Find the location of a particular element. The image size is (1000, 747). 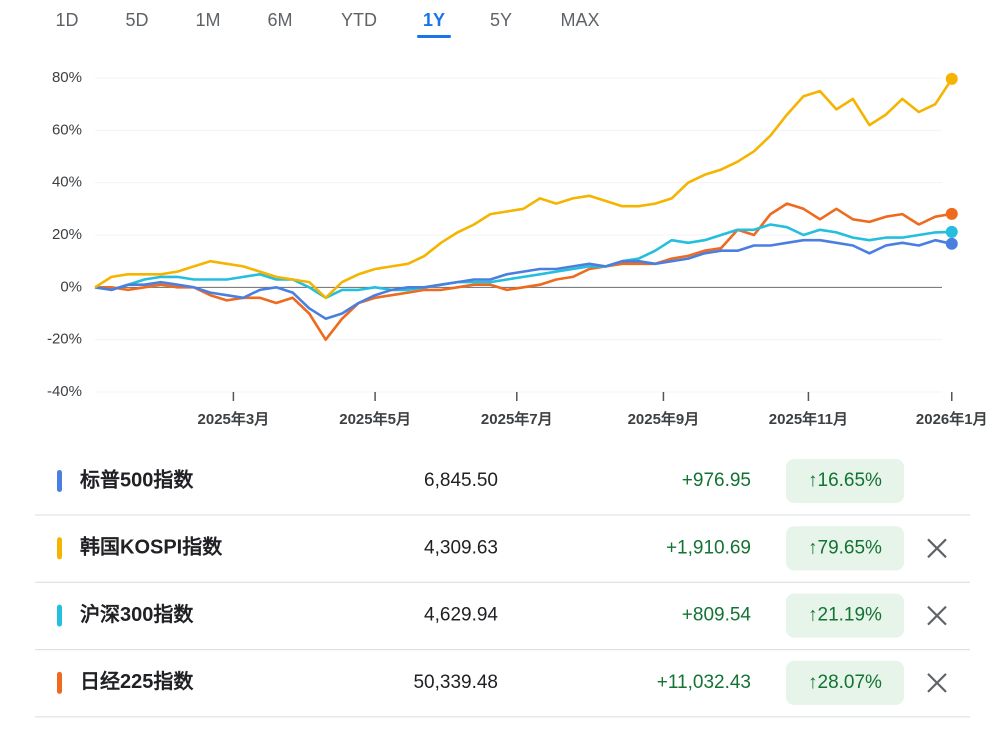

price: 50,339.48 is located at coordinates (455, 682).